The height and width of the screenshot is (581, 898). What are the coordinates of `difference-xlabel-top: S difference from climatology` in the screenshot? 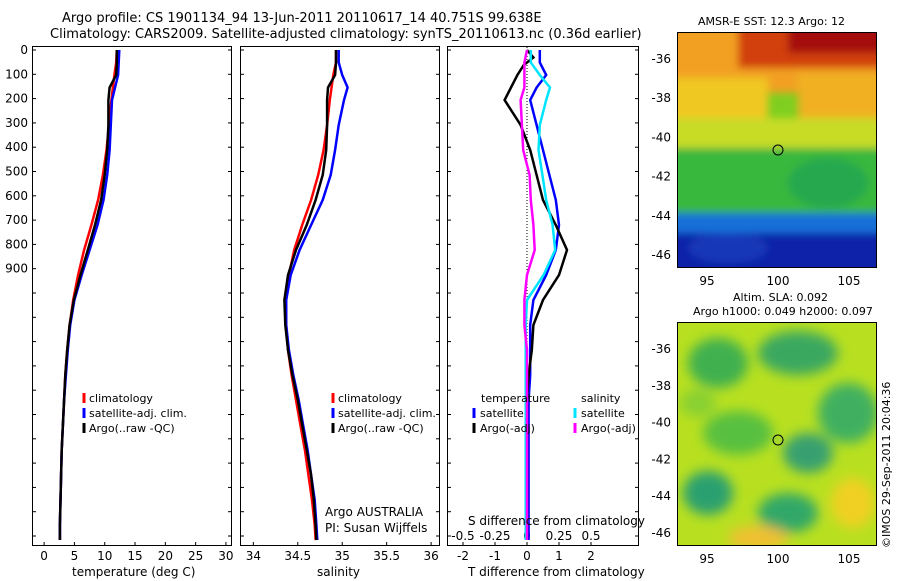 It's located at (556, 521).